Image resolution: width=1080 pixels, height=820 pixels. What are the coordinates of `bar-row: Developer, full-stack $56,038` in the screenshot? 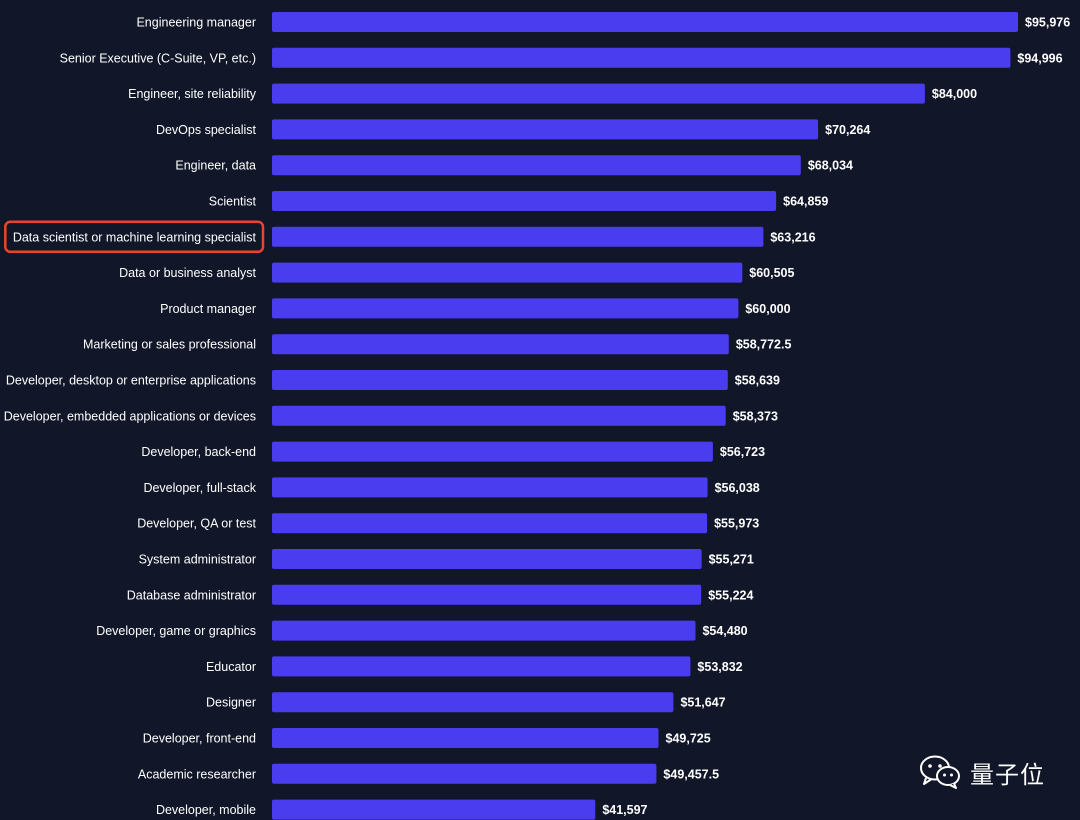 It's located at (451, 487).